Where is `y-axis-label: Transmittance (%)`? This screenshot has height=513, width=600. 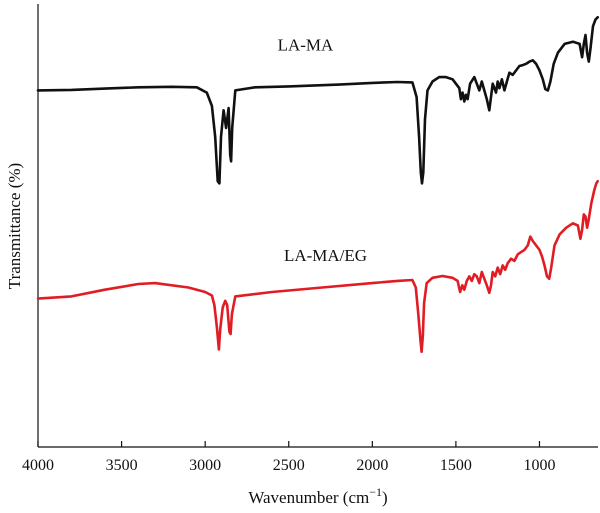 y-axis-label: Transmittance (%) is located at coordinates (14, 226).